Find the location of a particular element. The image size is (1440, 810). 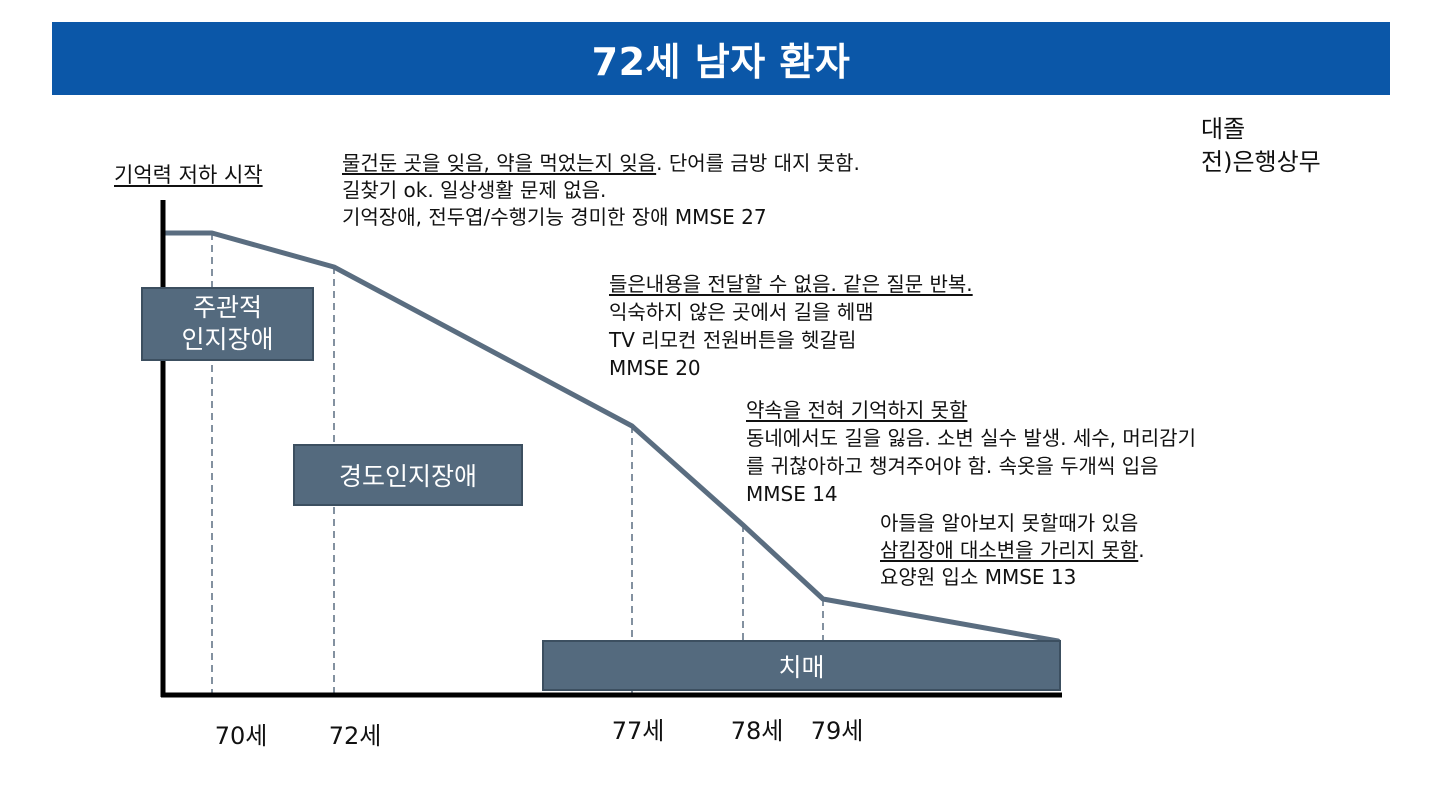

occupation-line: 전)은행상무 is located at coordinates (1261, 162).